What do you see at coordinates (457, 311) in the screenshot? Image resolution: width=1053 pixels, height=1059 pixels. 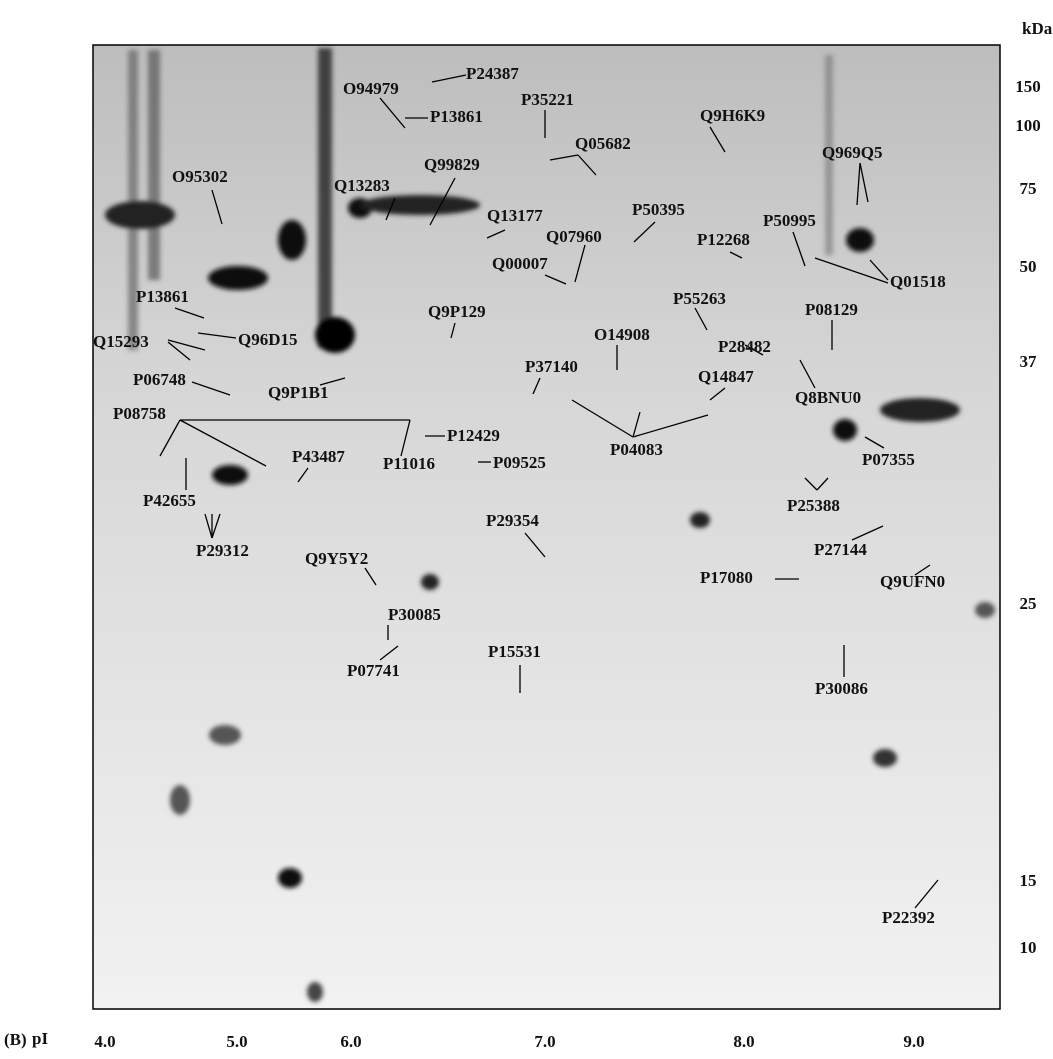 I see `protein-label: Q9P129` at bounding box center [457, 311].